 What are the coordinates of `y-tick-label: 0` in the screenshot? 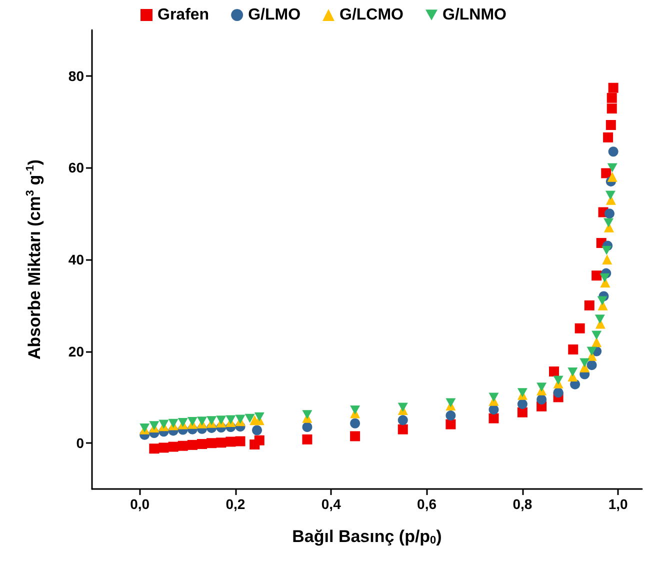 It's located at (80, 443).